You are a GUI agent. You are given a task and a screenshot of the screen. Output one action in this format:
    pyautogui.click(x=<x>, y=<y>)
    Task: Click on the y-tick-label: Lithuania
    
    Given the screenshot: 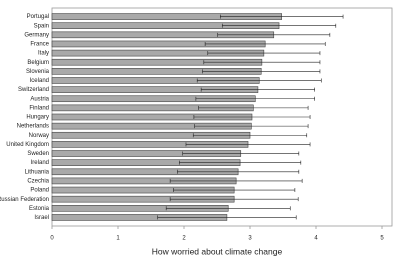 What is the action you would take?
    pyautogui.click(x=37, y=172)
    